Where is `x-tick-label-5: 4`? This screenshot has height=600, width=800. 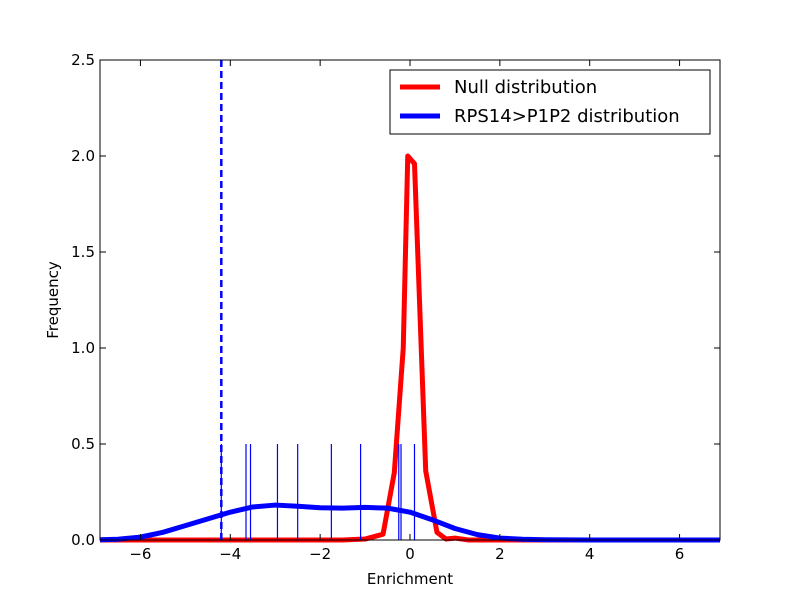 x-tick-label-5: 4 is located at coordinates (590, 554).